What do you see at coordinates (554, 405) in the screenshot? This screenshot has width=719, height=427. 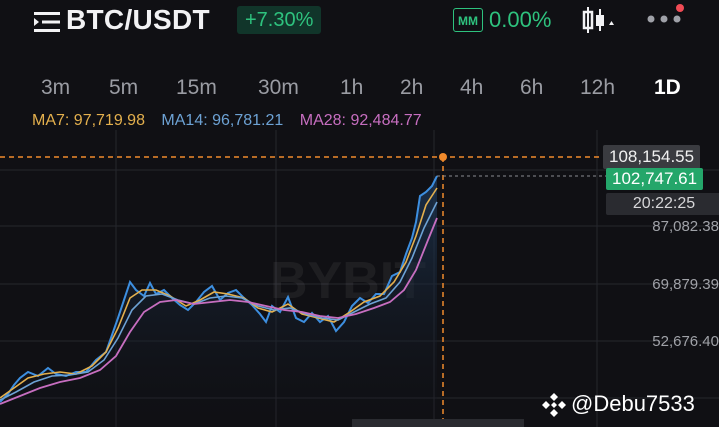 I see `diamond-logo-icon` at bounding box center [554, 405].